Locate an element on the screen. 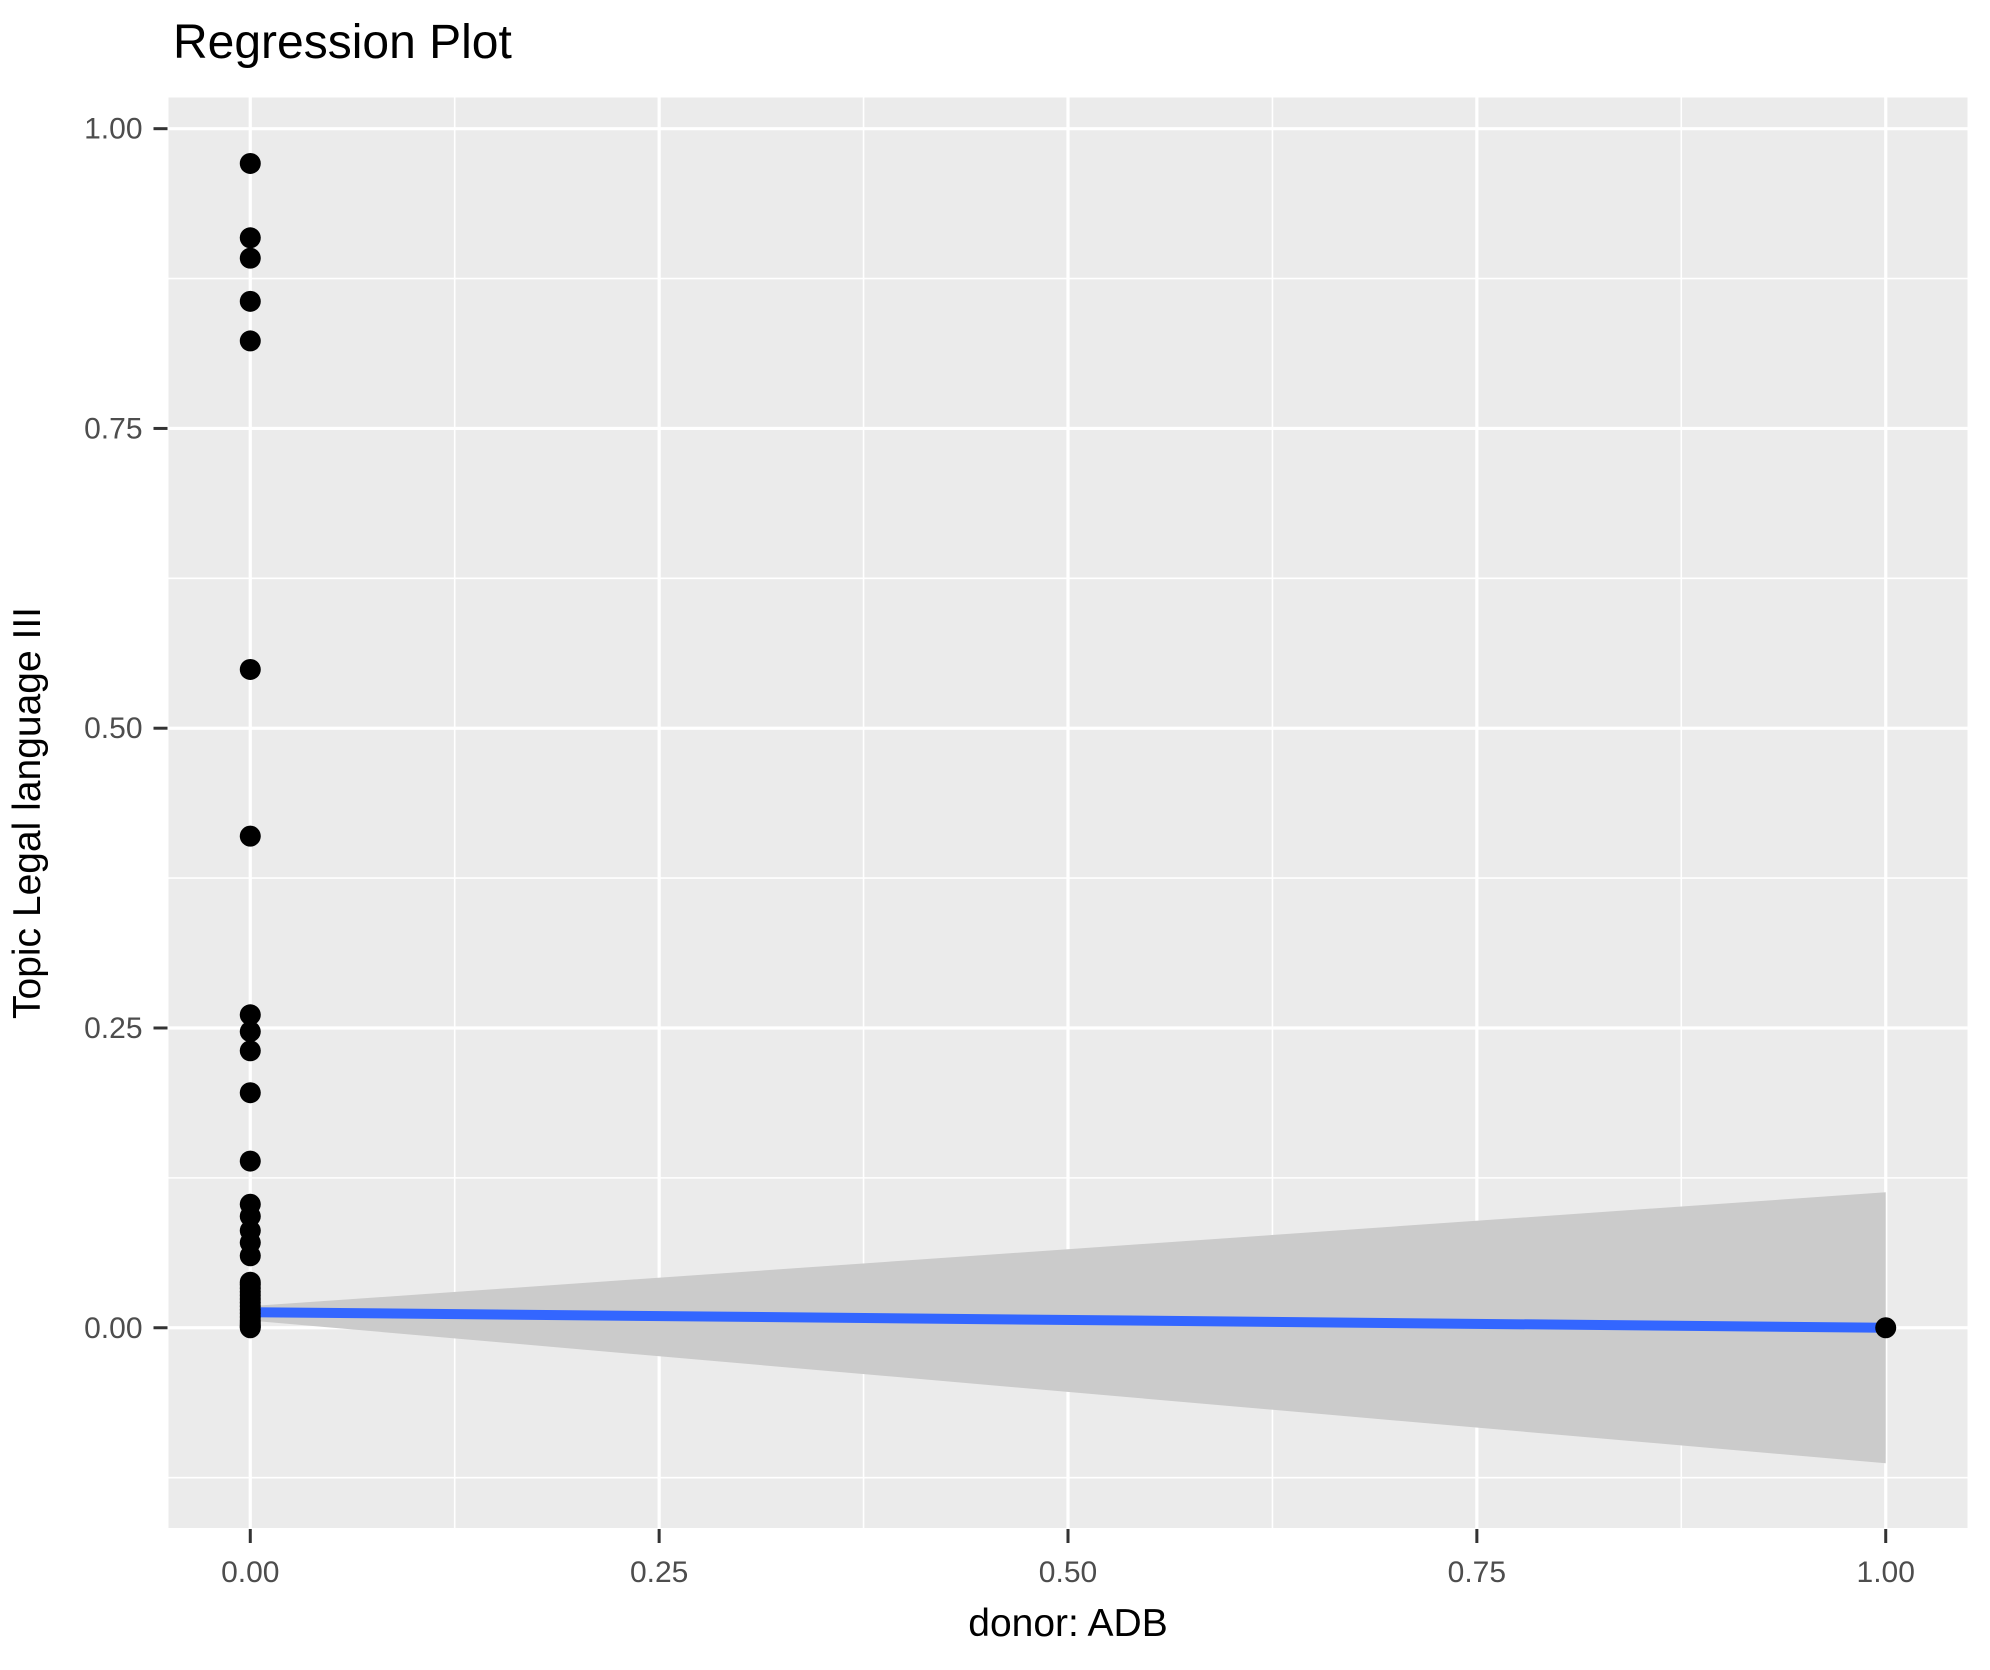 Image resolution: width=1990 pixels, height=1670 pixels. confidence-band-area is located at coordinates (1068, 1328).